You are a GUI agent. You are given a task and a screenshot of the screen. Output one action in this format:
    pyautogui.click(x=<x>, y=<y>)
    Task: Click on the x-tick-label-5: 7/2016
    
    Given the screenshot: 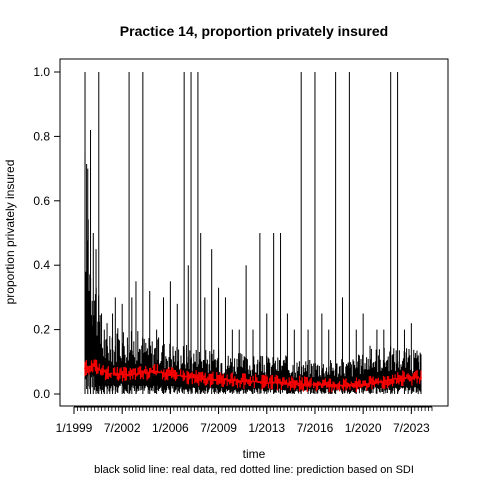 What is the action you would take?
    pyautogui.click(x=315, y=428)
    